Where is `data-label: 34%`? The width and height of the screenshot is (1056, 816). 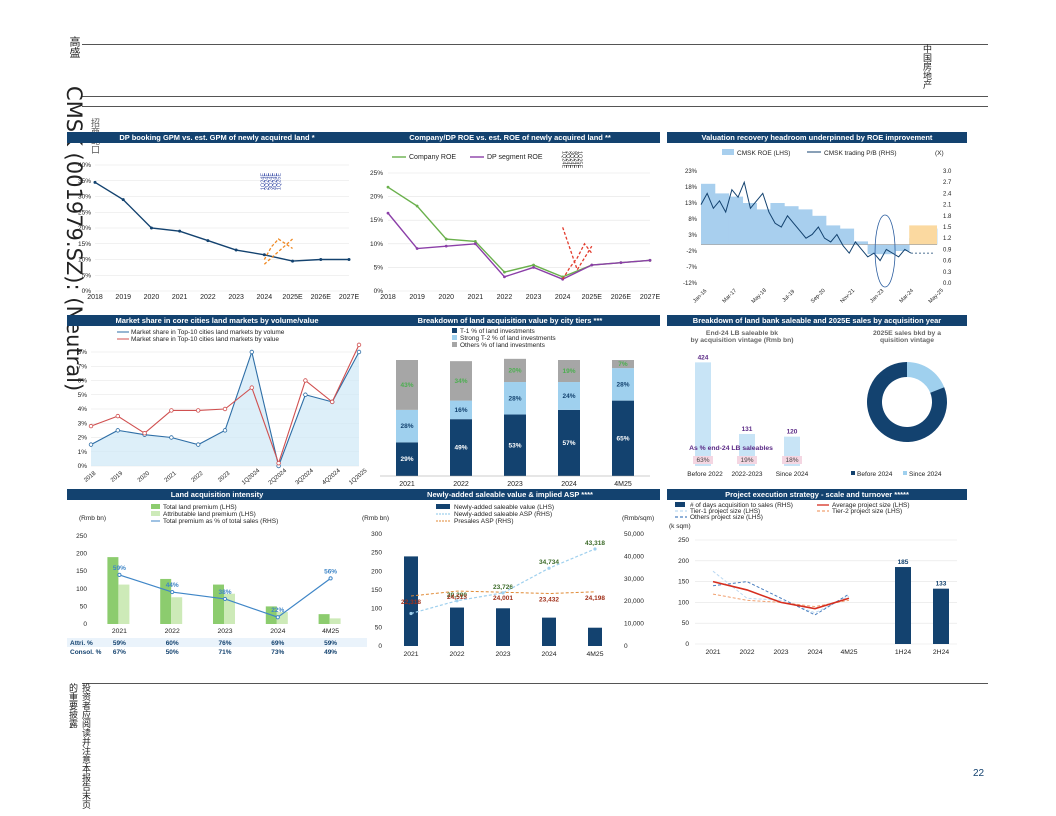 data-label: 34% is located at coordinates (460, 381).